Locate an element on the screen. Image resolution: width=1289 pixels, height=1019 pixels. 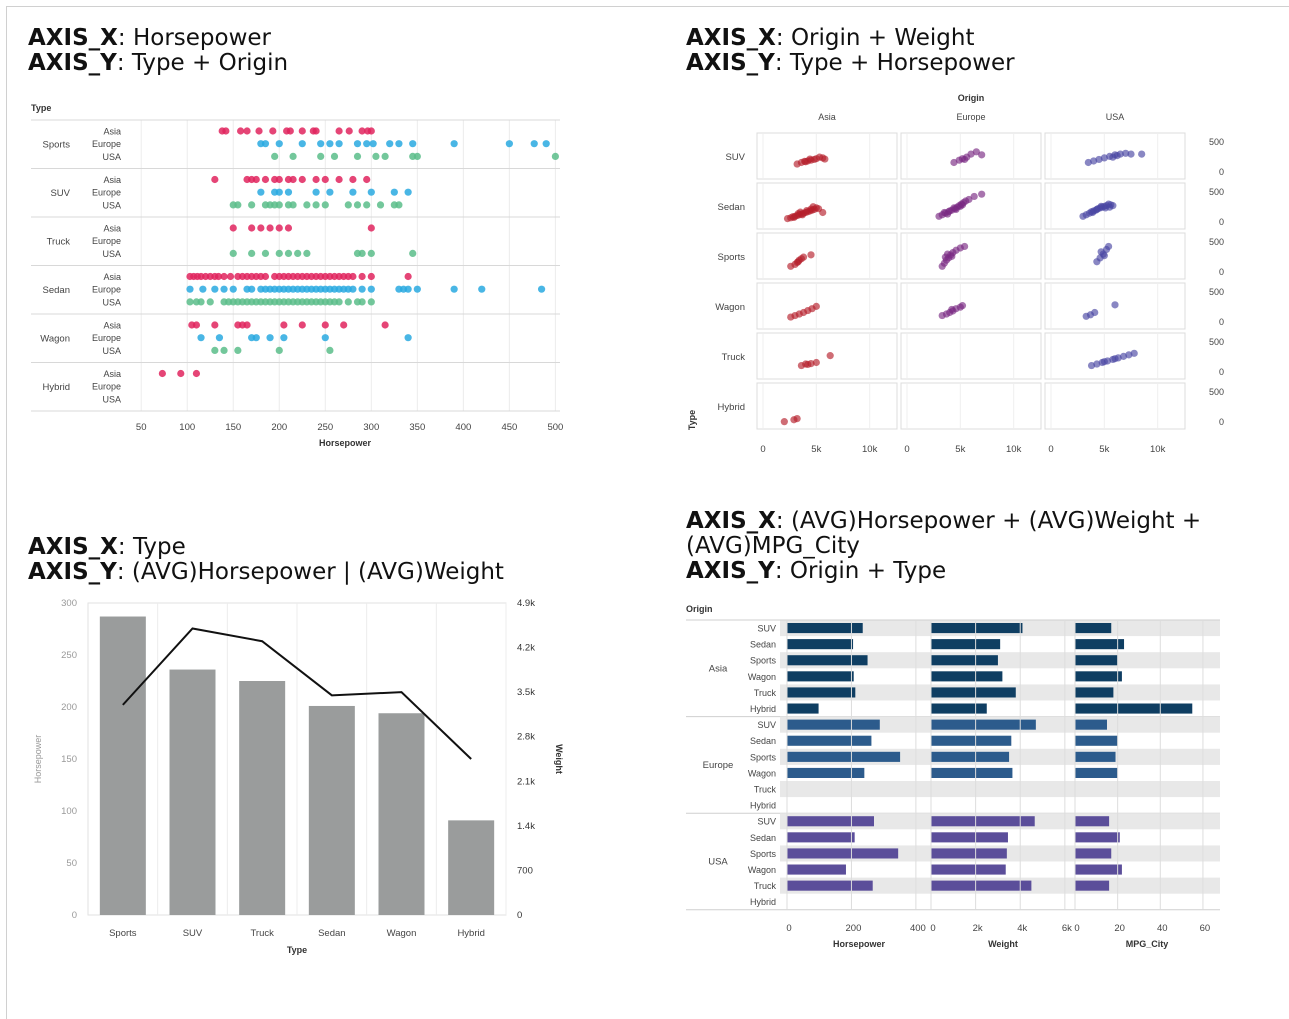
panel2-x-tick: 0 is located at coordinates (906, 449).